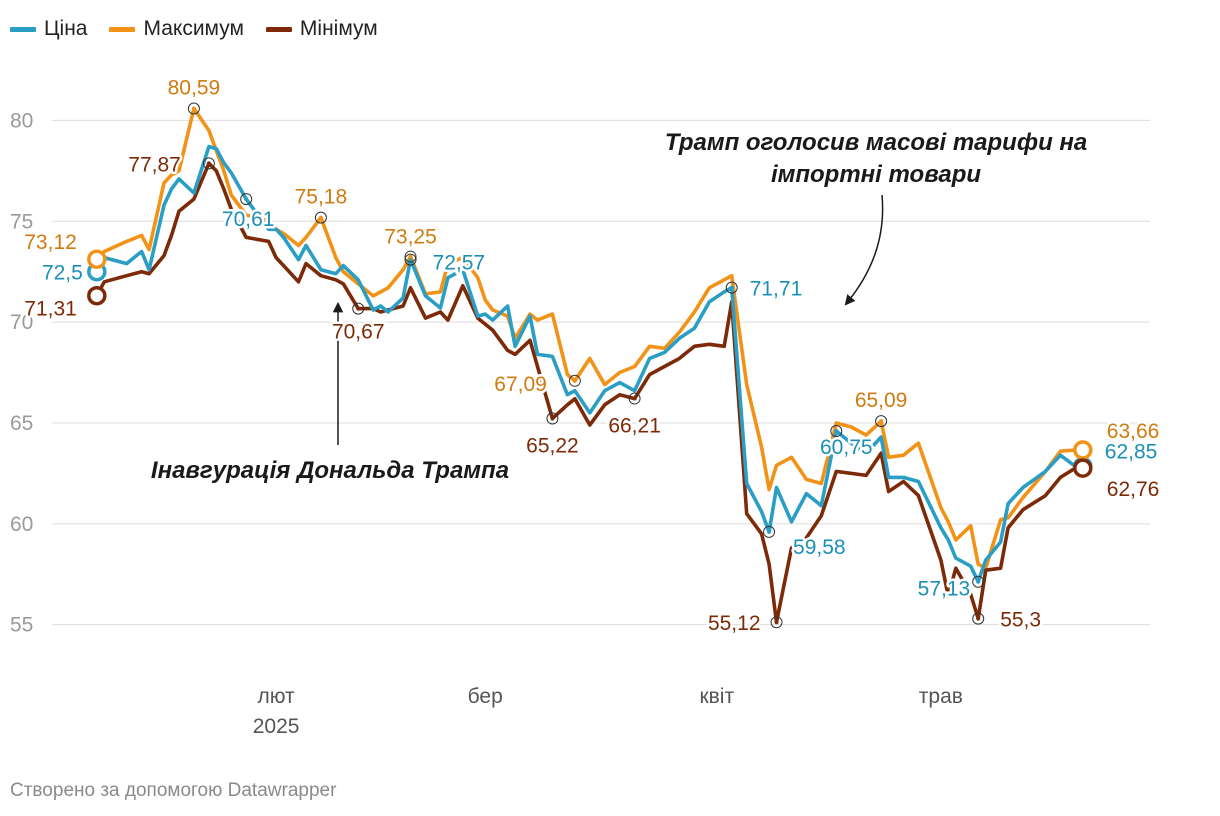  Describe the element at coordinates (819, 547) in the screenshot. I see `value-label: 59,58` at that location.